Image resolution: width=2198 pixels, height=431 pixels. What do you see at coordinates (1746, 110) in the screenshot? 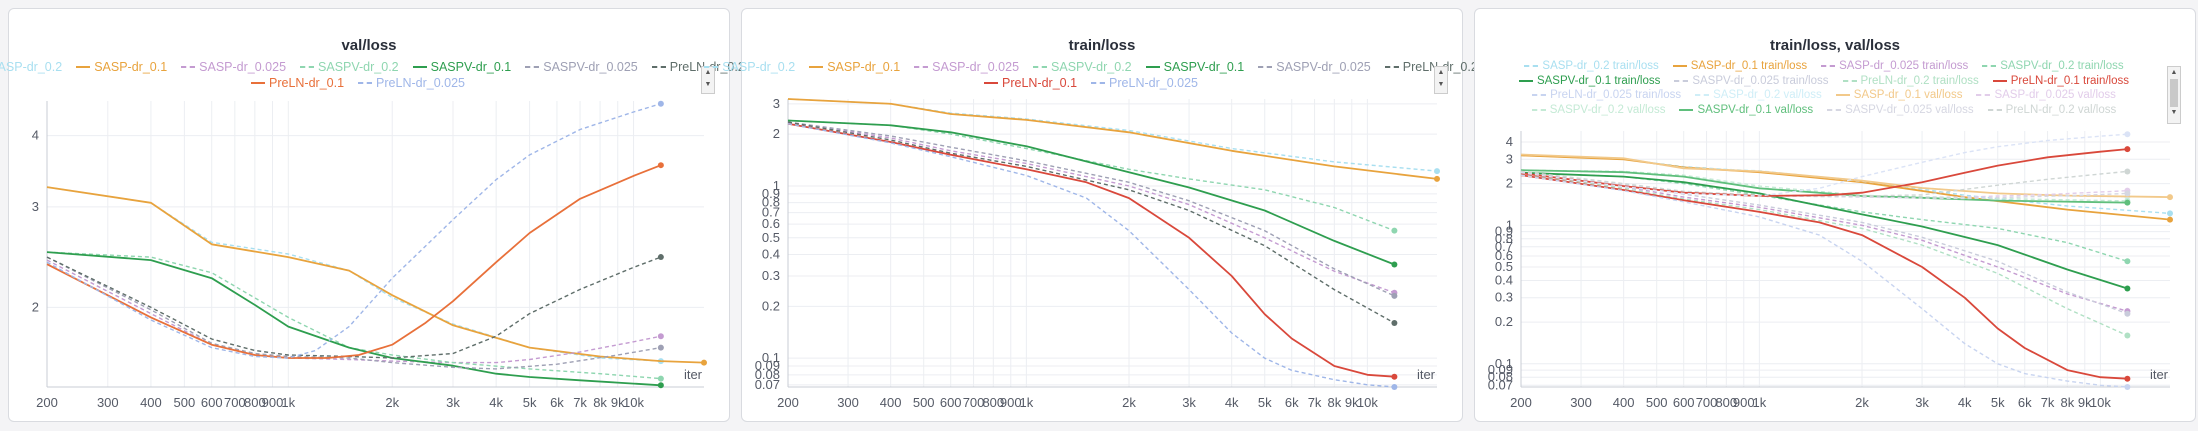
I see `legend-item: SASPV-dr_0.1 val/loss` at bounding box center [1746, 110].